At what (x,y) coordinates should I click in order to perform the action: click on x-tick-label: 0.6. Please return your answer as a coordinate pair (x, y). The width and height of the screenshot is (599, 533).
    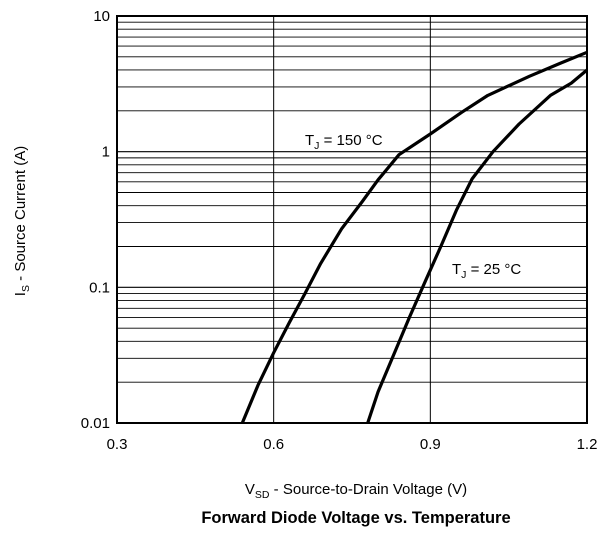
    Looking at the image, I should click on (273, 444).